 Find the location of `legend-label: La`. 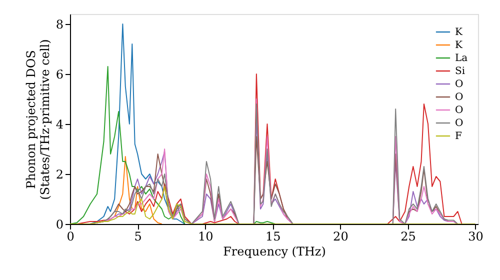

legend-label: La is located at coordinates (461, 58).